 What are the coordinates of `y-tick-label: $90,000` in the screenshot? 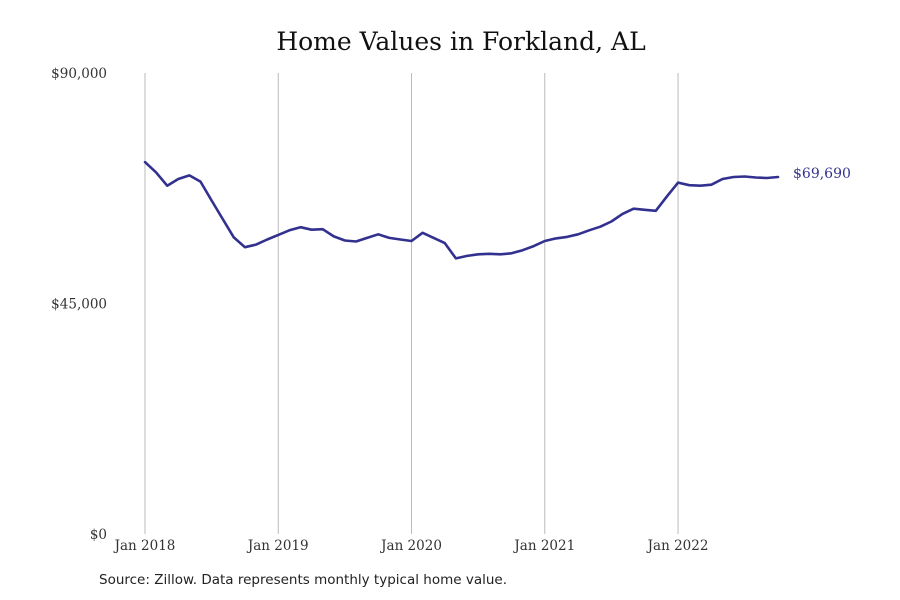 It's located at (79, 74).